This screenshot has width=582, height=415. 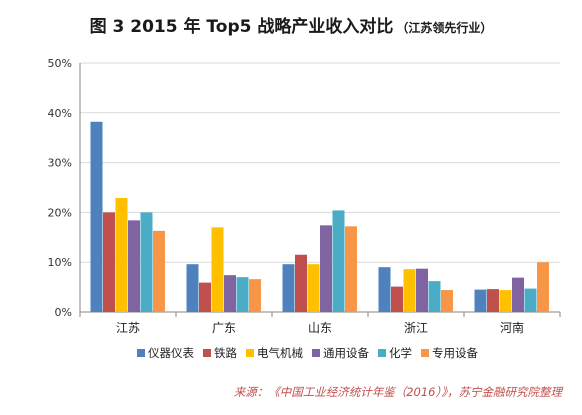 What do you see at coordinates (444, 28) in the screenshot?
I see `chart-subtitle: （江苏领先行业）` at bounding box center [444, 28].